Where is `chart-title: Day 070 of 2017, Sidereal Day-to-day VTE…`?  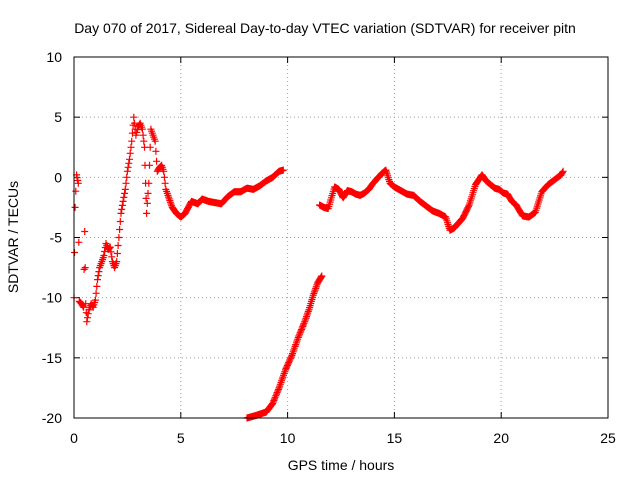 chart-title: Day 070 of 2017, Sidereal Day-to-day VTE… is located at coordinates (325, 28).